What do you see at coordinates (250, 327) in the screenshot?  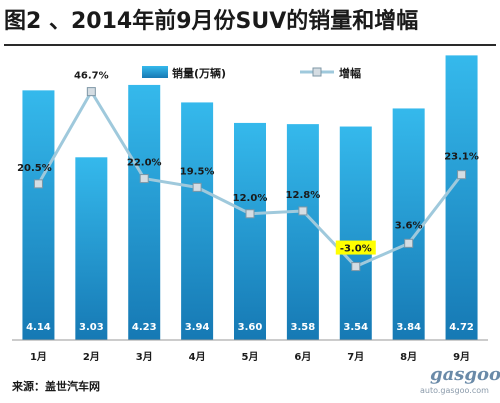 I see `bar-value-label: 3.60` at bounding box center [250, 327].